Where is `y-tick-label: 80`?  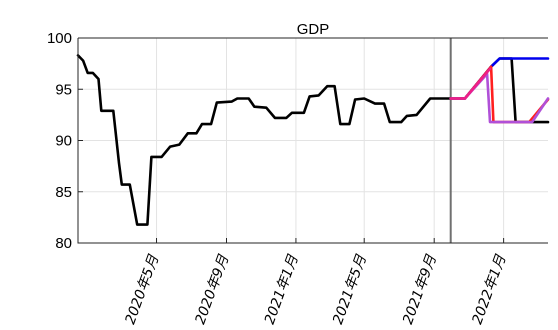
y-tick-label: 80 is located at coordinates (63, 243).